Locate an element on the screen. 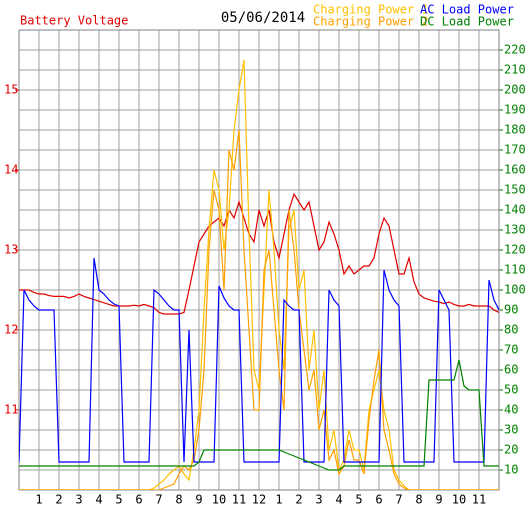  y2-tick-label: 150 is located at coordinates (515, 190).